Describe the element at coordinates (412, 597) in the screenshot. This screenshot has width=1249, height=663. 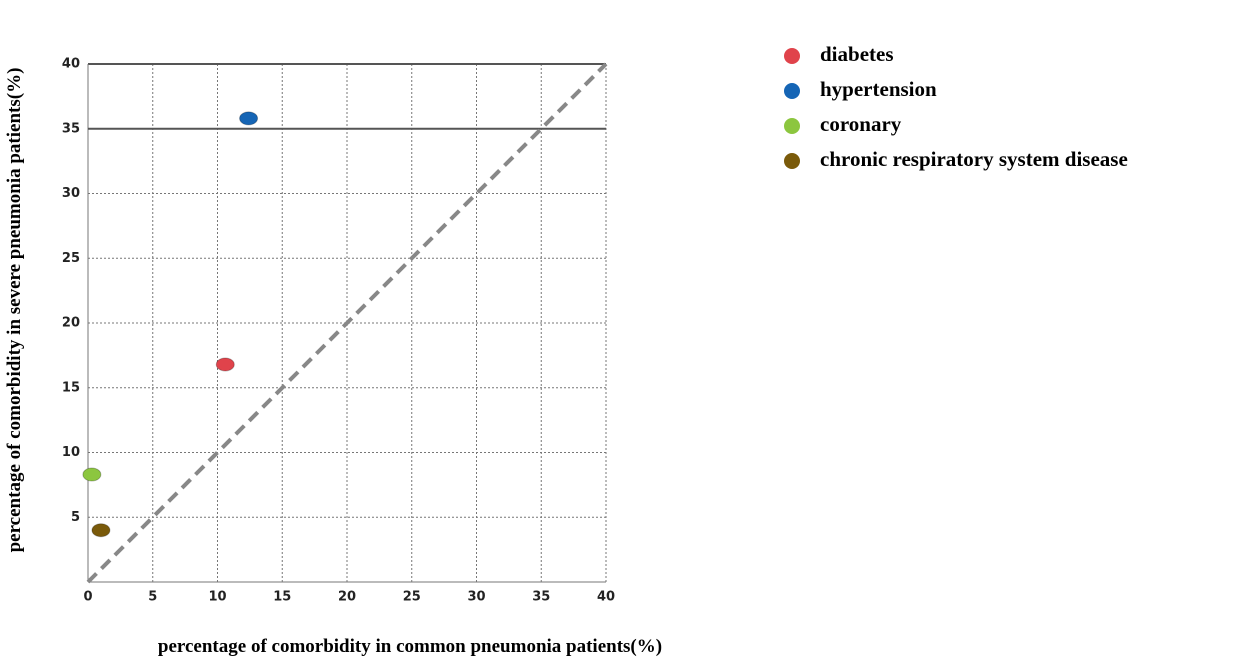
I see `x-tick-label: 25` at that location.